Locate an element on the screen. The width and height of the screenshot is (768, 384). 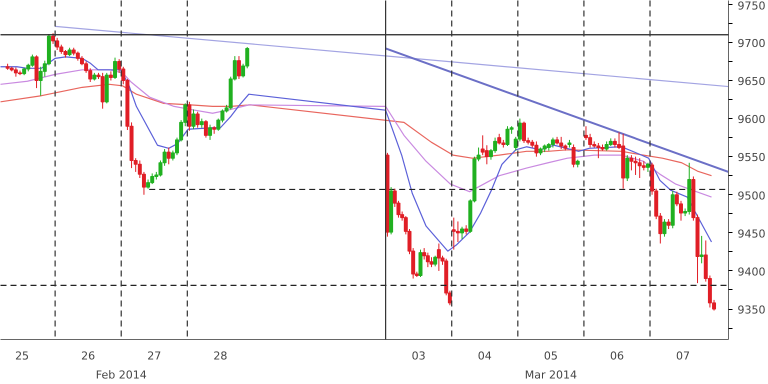
y-tick-label: 9450 is located at coordinates (752, 233).